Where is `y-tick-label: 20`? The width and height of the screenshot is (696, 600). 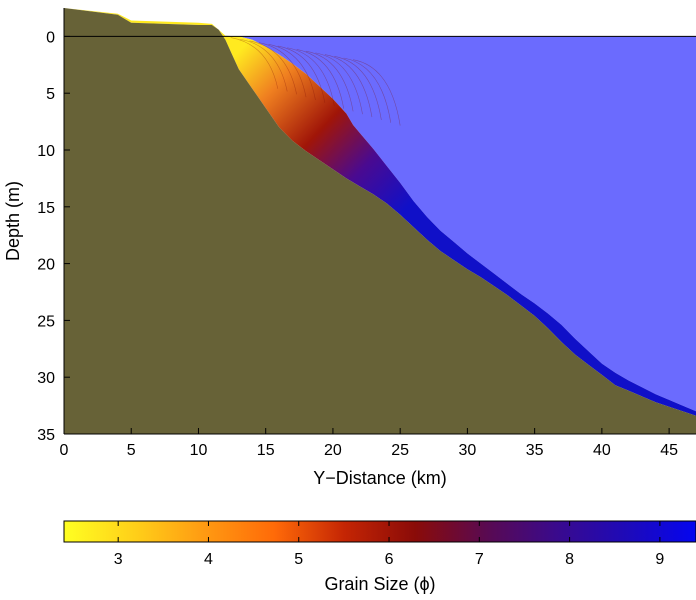 y-tick-label: 20 is located at coordinates (46, 265).